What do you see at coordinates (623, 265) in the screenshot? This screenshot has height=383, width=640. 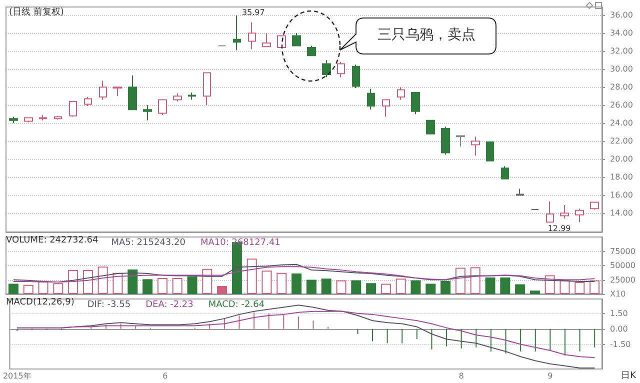 I see `y-tick-label: 50000` at bounding box center [623, 265].